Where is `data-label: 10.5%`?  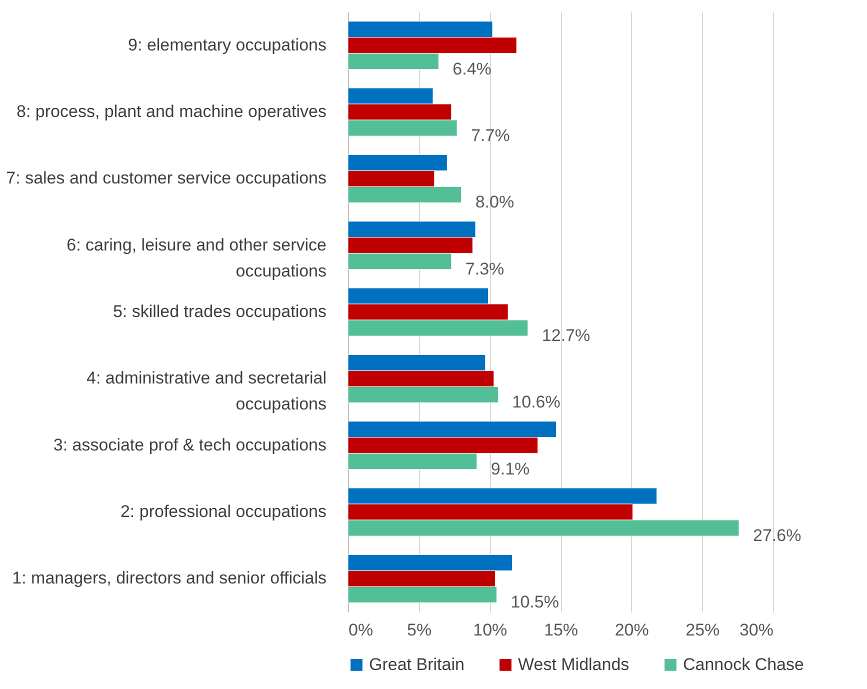
data-label: 10.5% is located at coordinates (534, 602).